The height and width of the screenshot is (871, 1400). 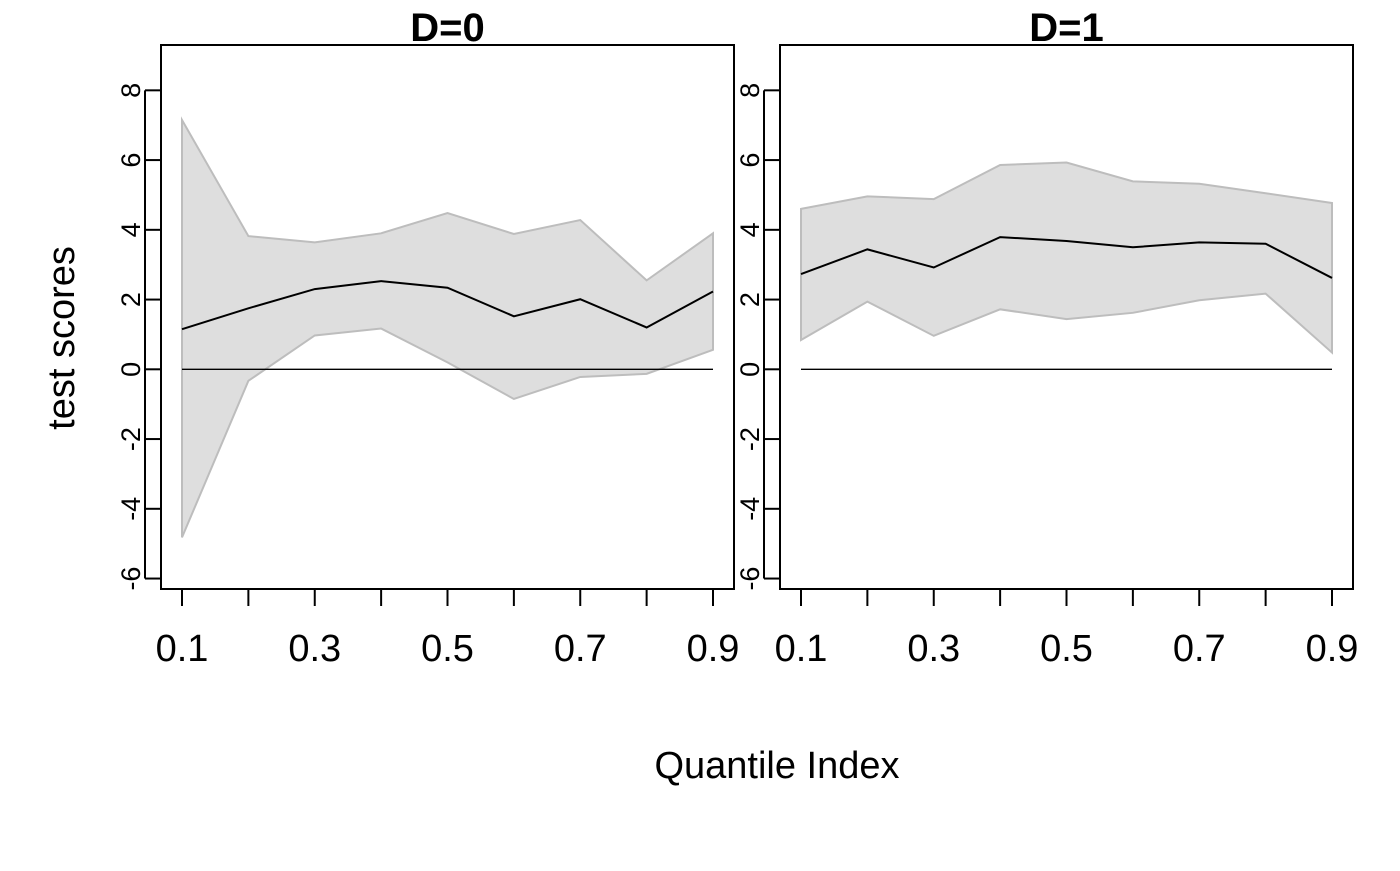 What do you see at coordinates (776, 766) in the screenshot?
I see `x-axis-title: Quantile Index` at bounding box center [776, 766].